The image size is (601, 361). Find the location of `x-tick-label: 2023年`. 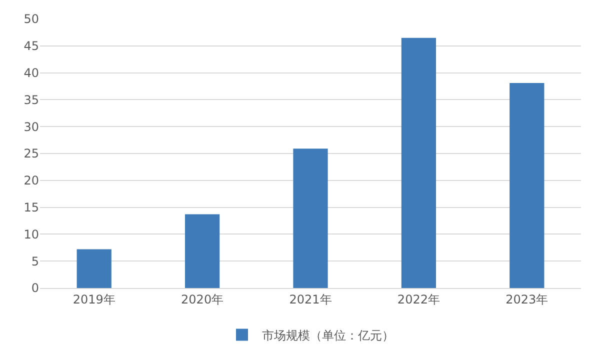

x-tick-label: 2023年 is located at coordinates (527, 299).